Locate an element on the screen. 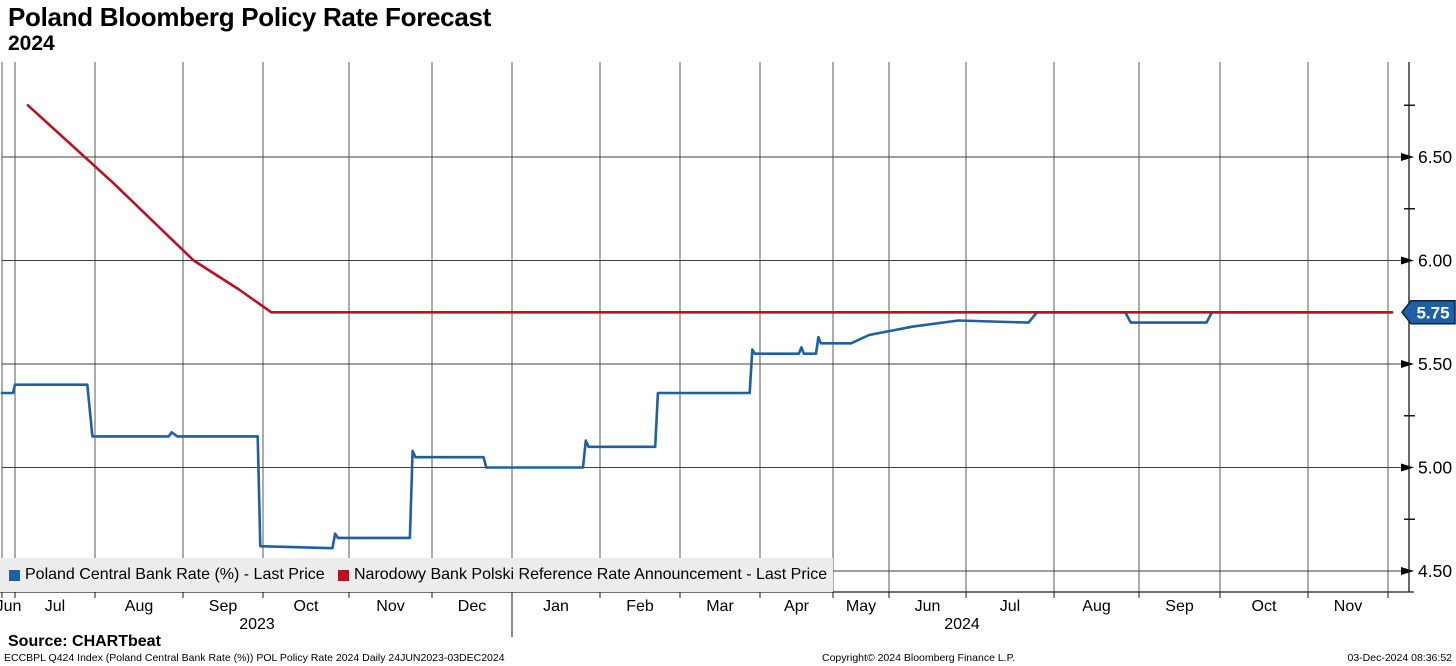  y-axis-label: 4.50 is located at coordinates (1435, 571).